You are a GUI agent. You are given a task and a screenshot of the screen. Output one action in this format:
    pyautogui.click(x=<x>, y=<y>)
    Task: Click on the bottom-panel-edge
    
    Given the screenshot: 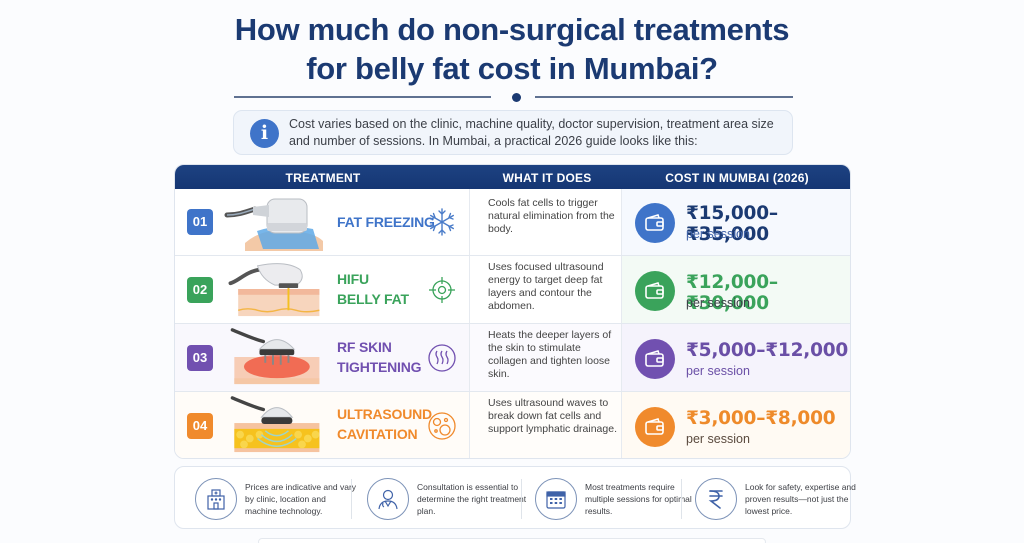 What is the action you would take?
    pyautogui.click(x=512, y=540)
    